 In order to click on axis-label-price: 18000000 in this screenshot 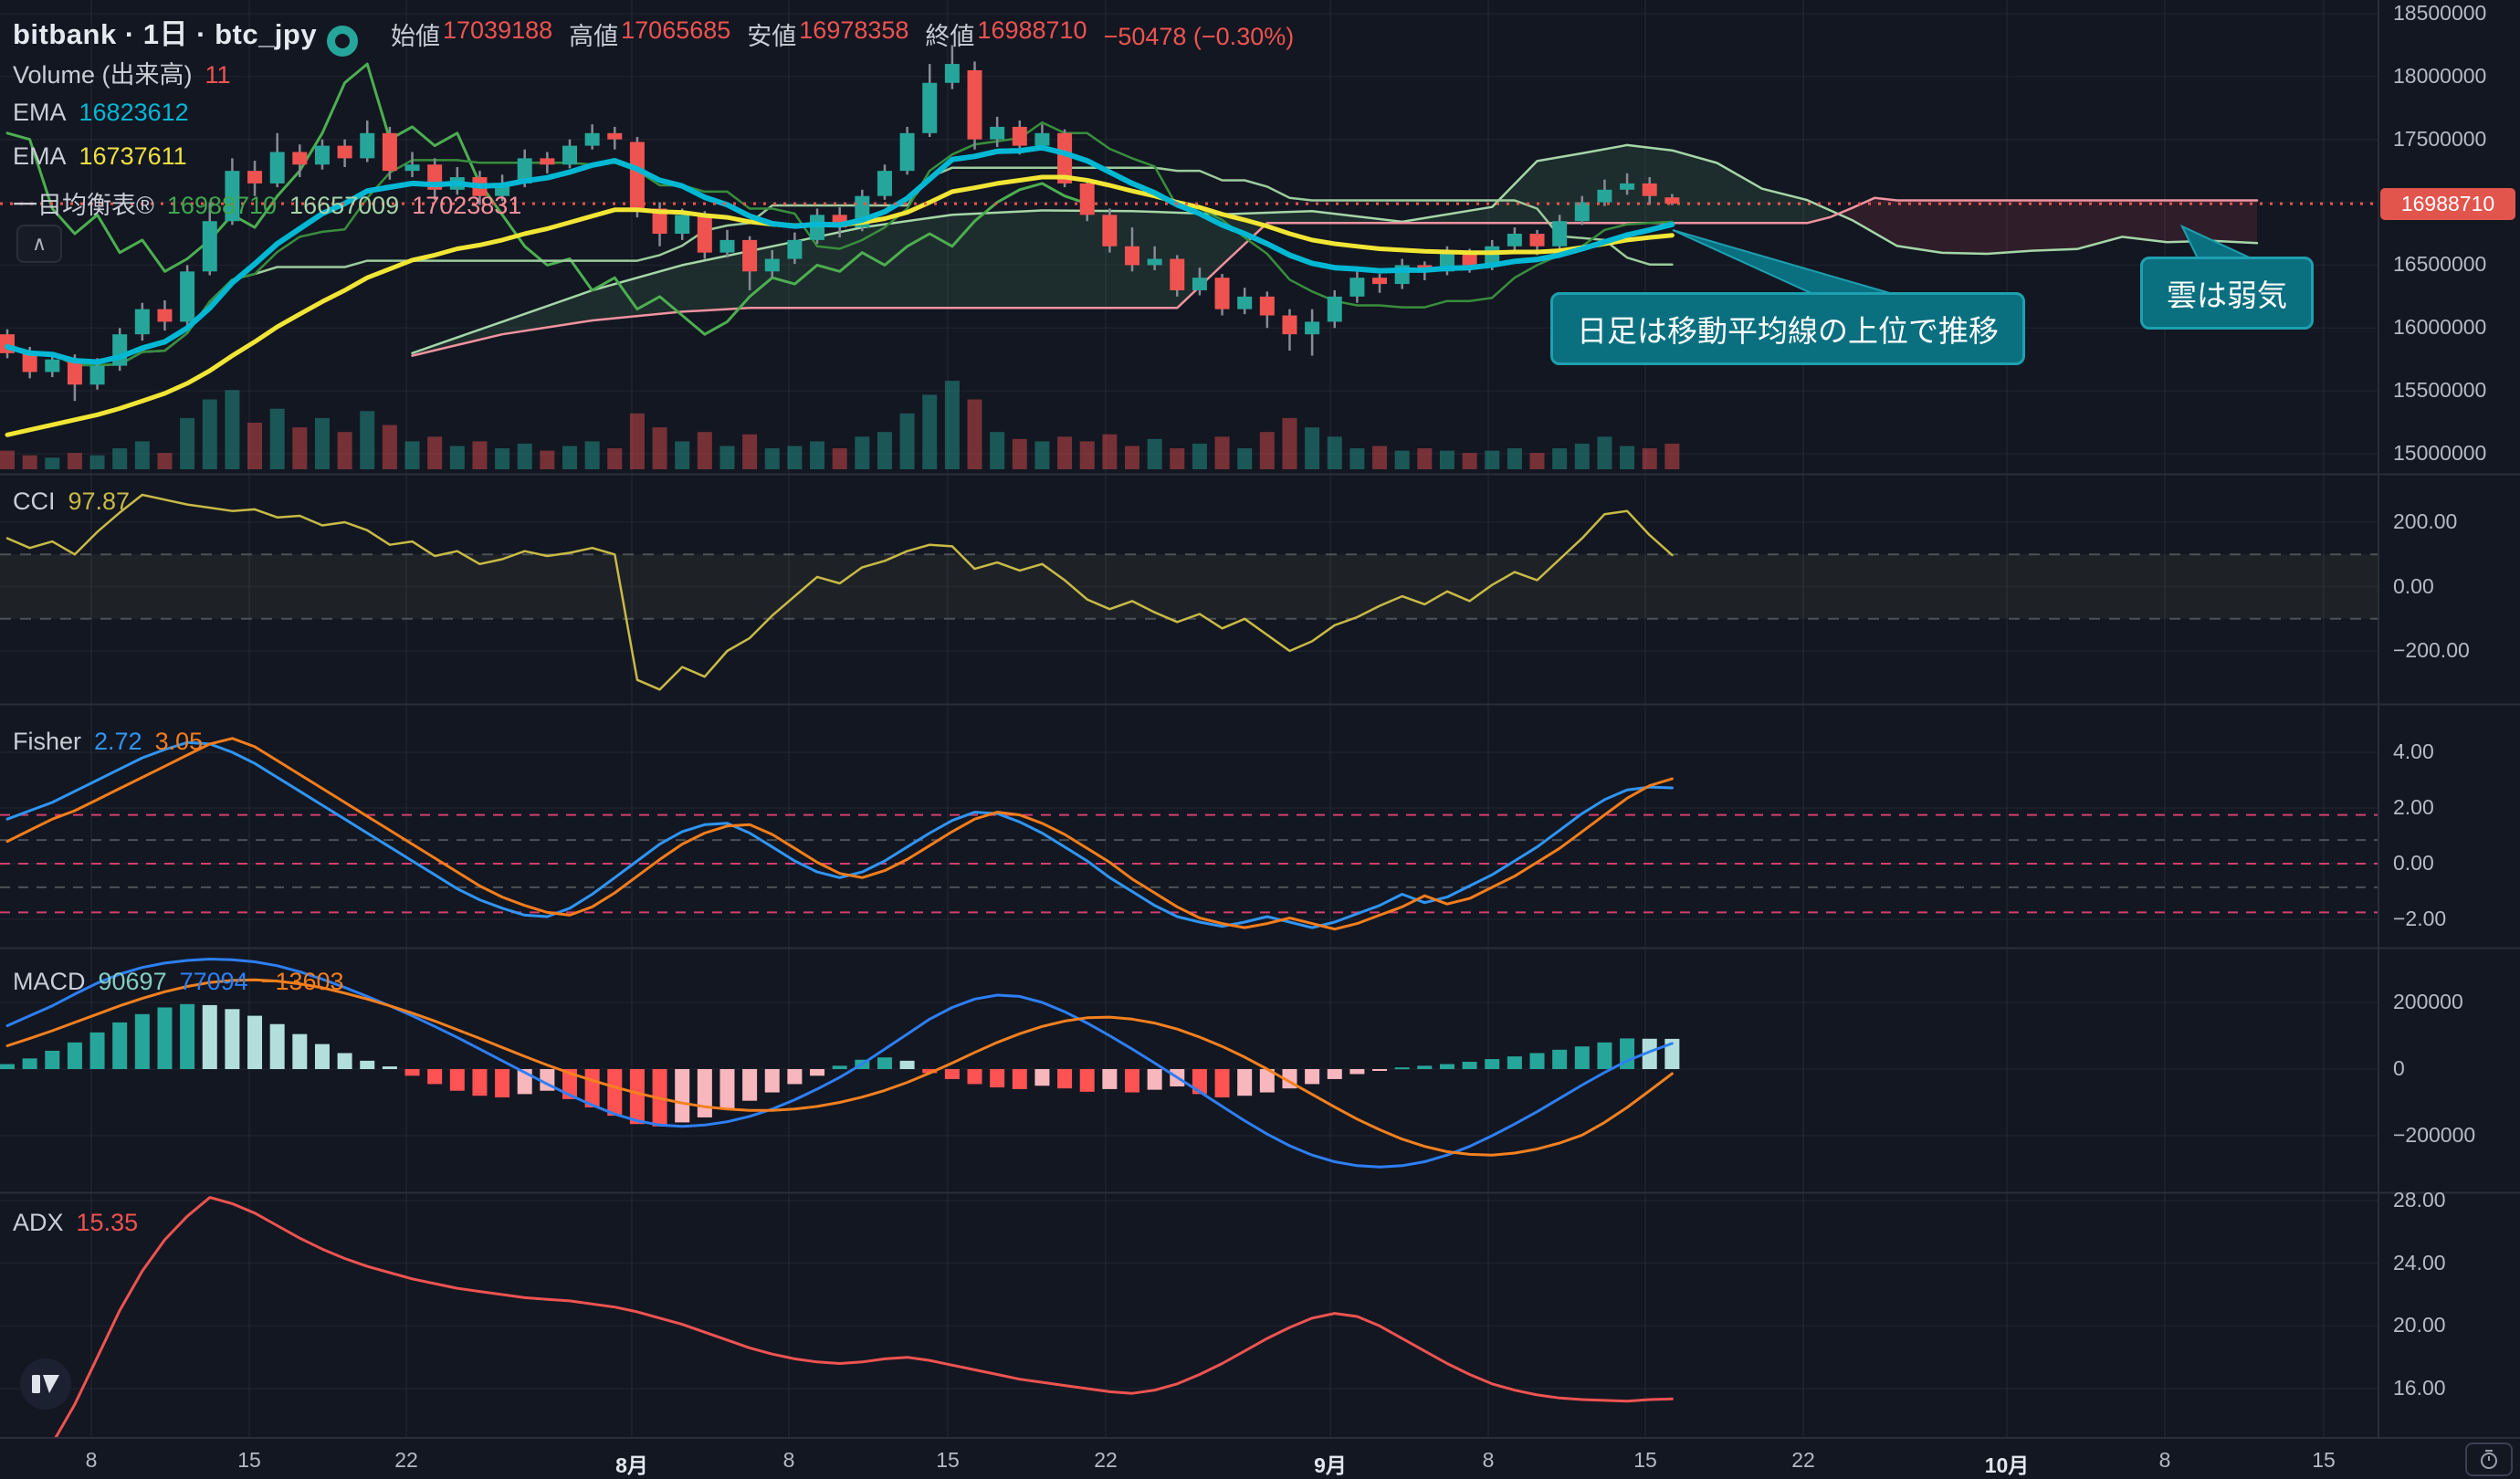, I will do `click(2440, 75)`.